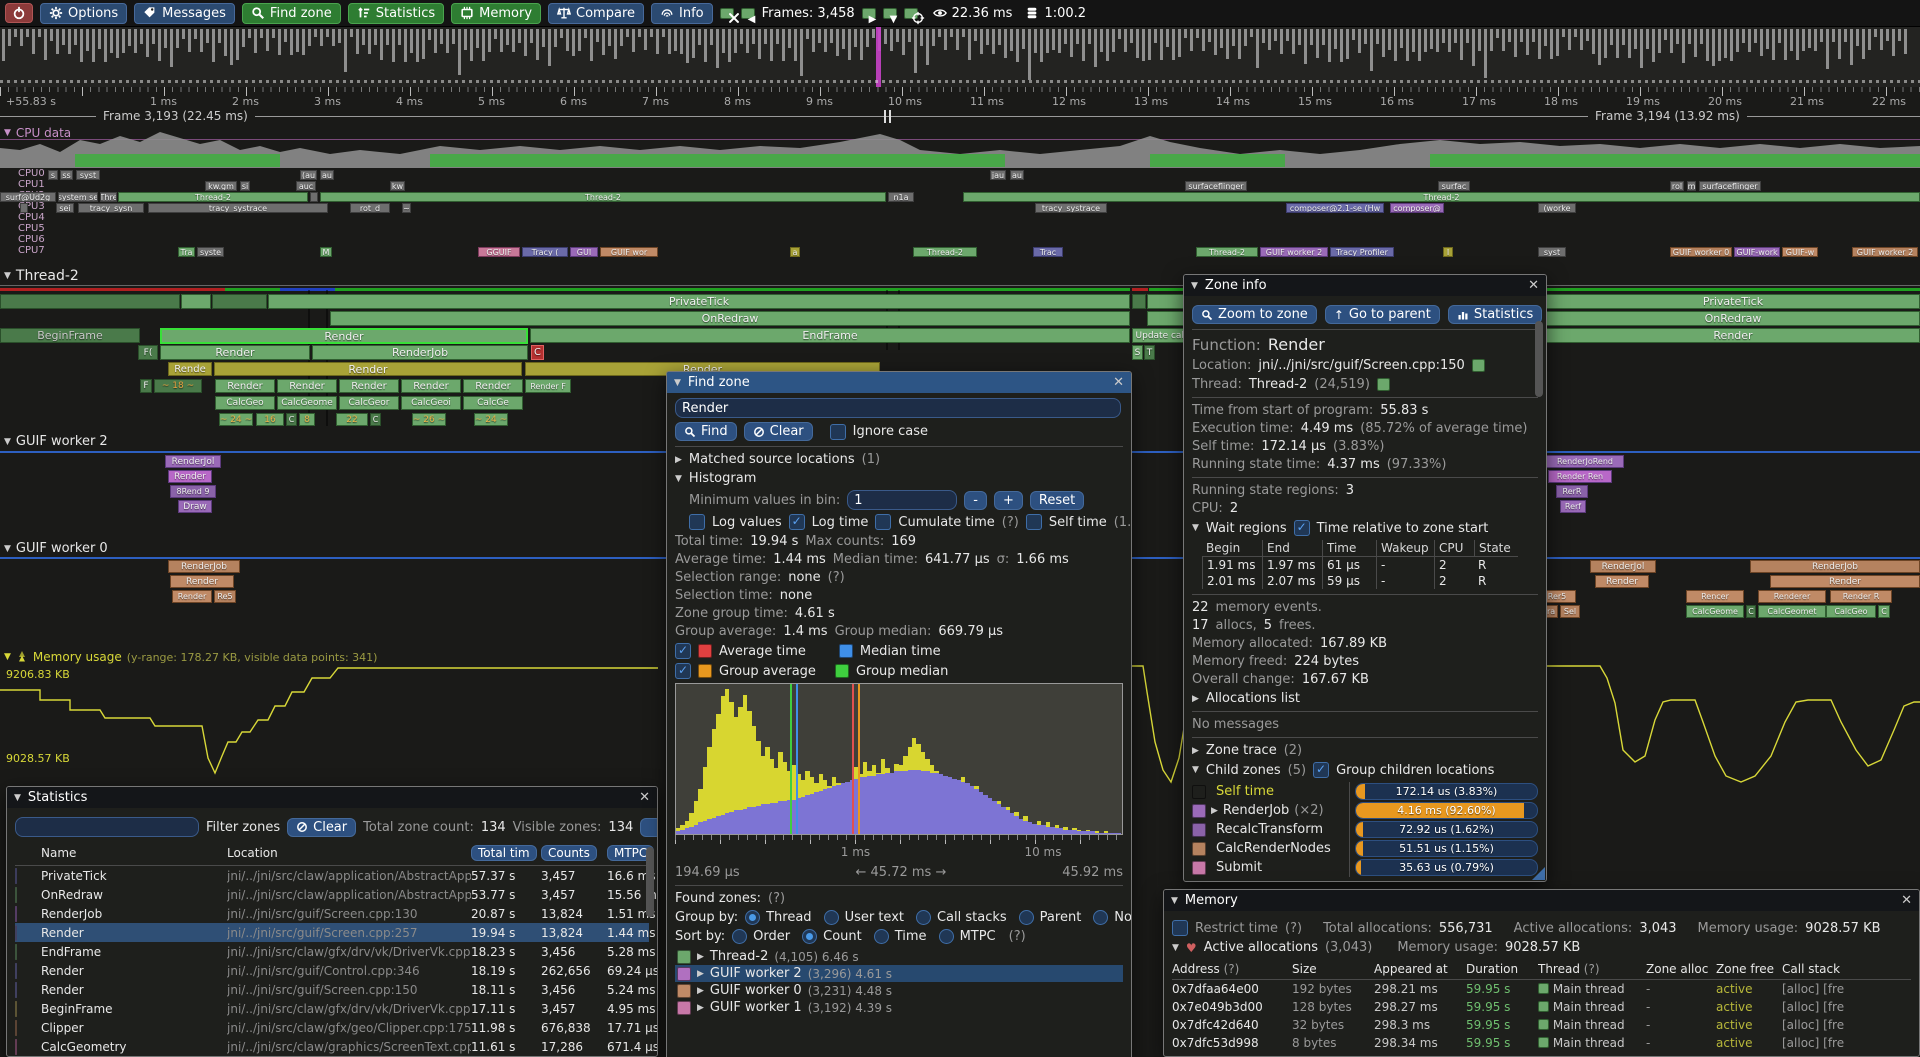 The height and width of the screenshot is (1057, 1920). I want to click on timeline-zone: S, so click(1137, 352).